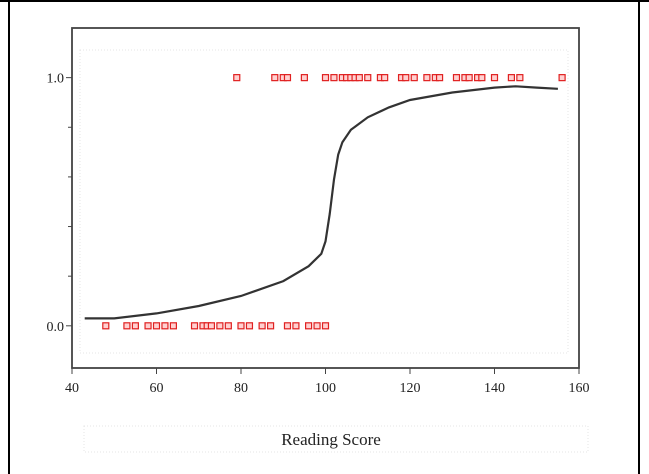 The width and height of the screenshot is (649, 474). I want to click on x-tick-label: 120, so click(410, 388).